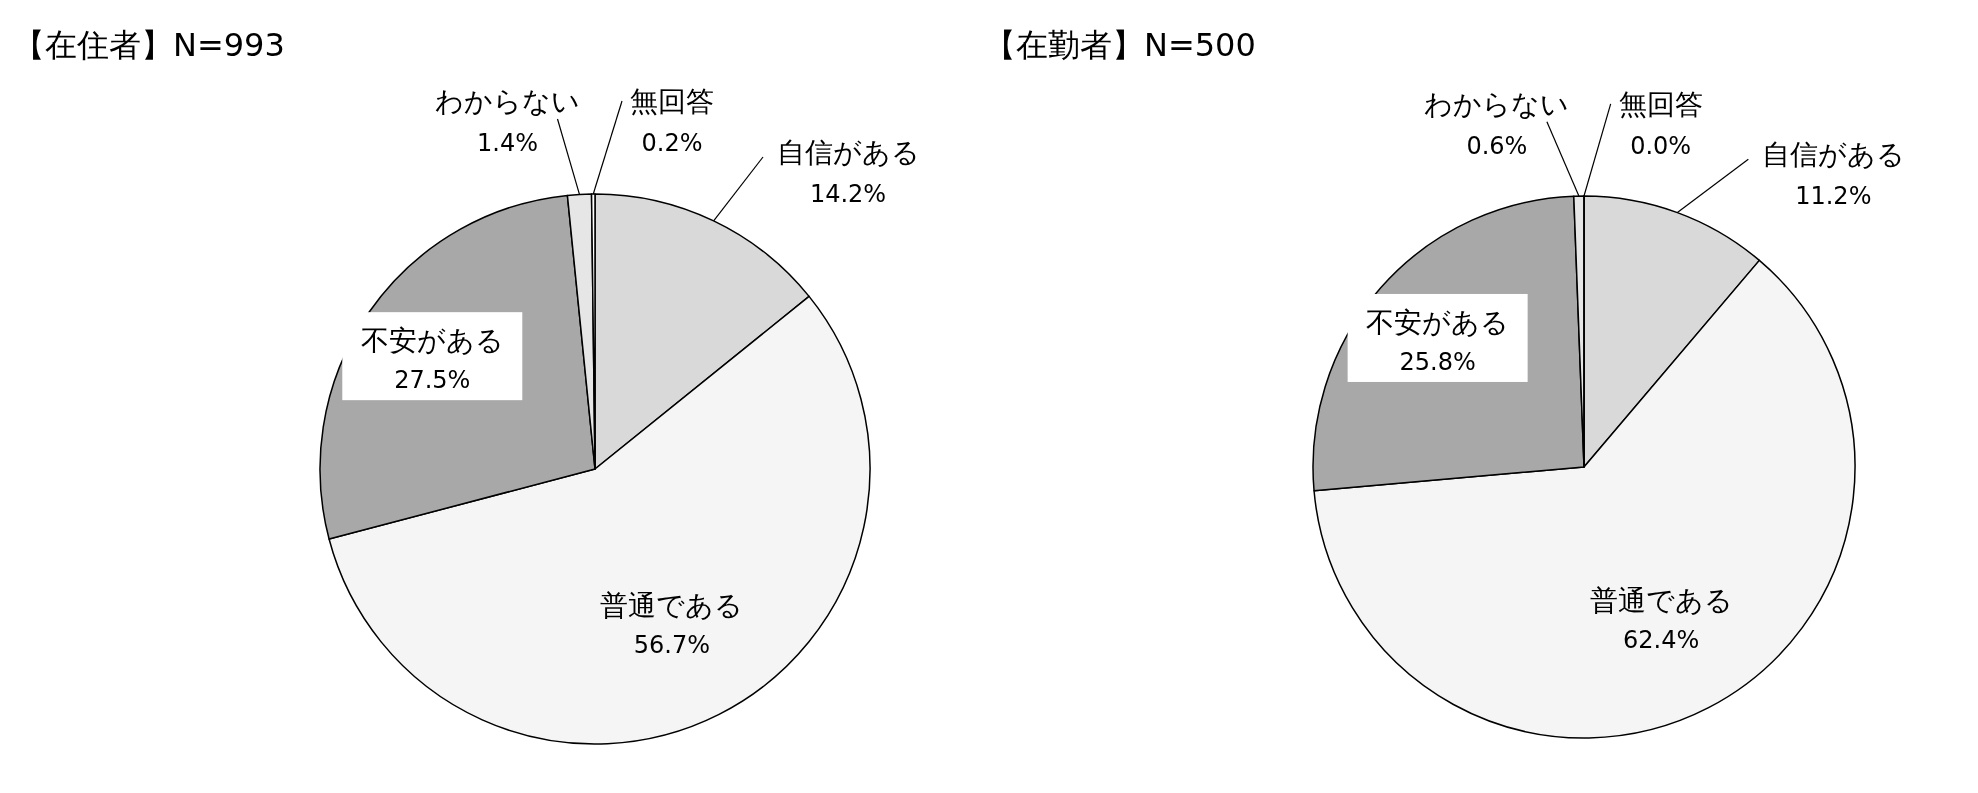  I want to click on data-label: 11.2%, so click(1833, 196).